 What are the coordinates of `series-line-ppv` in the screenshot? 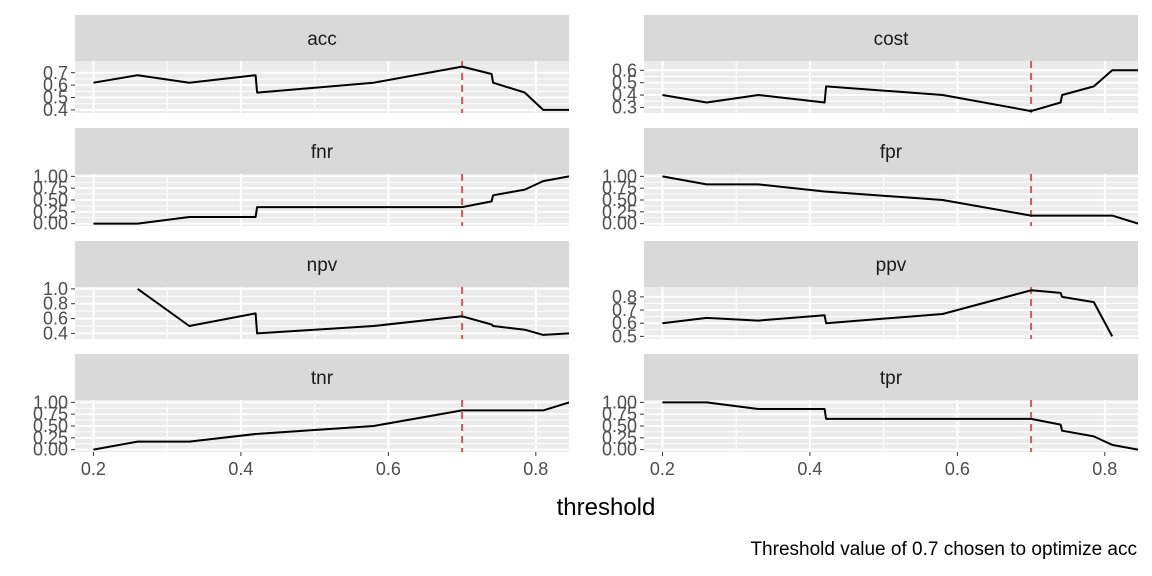 It's located at (888, 313).